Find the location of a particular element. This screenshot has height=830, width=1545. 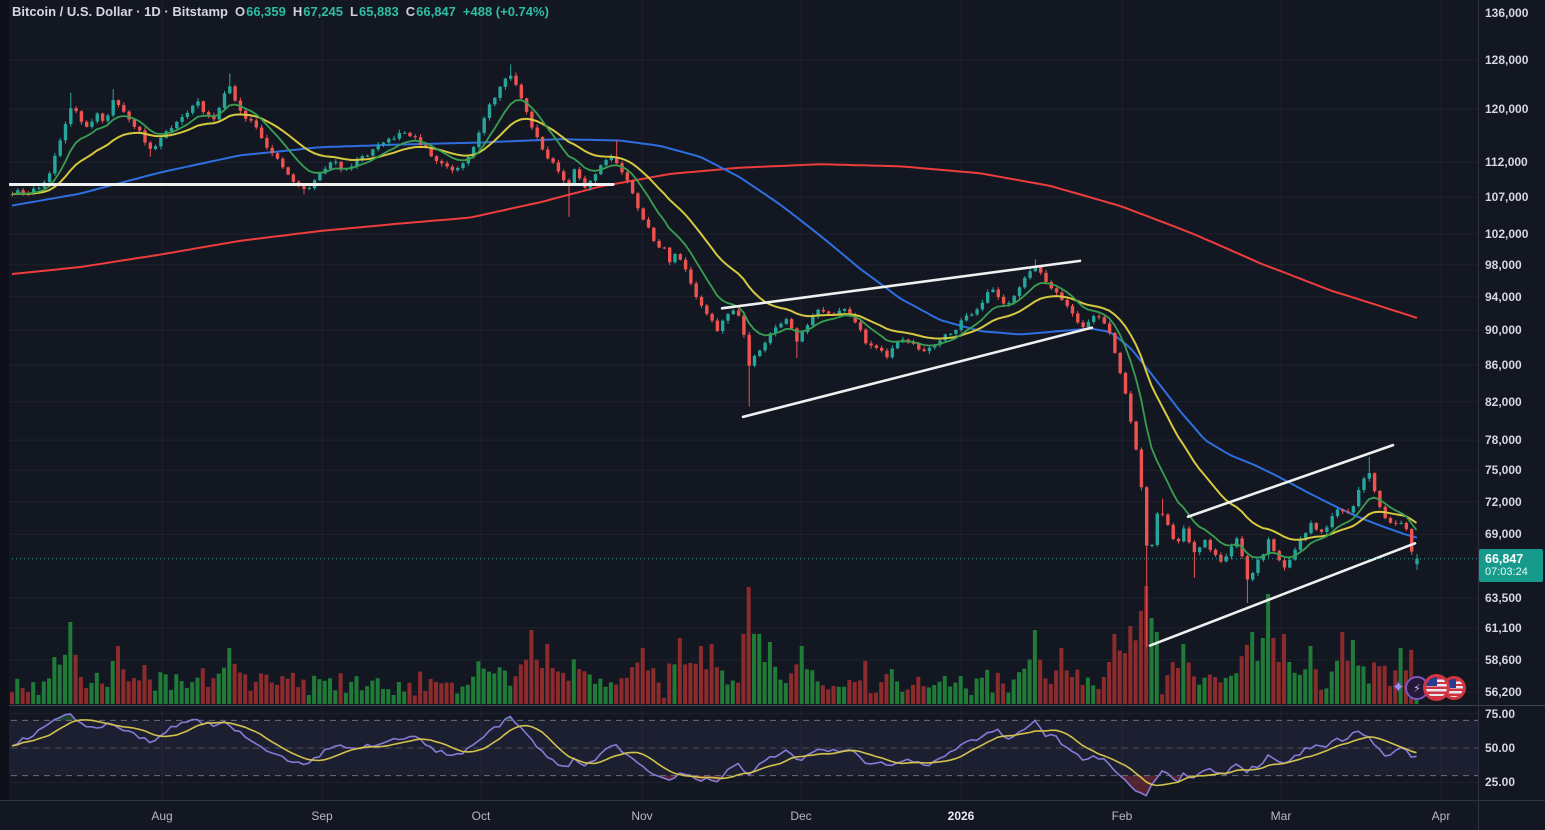

rsi-axis-label: 25.00 is located at coordinates (1500, 782).